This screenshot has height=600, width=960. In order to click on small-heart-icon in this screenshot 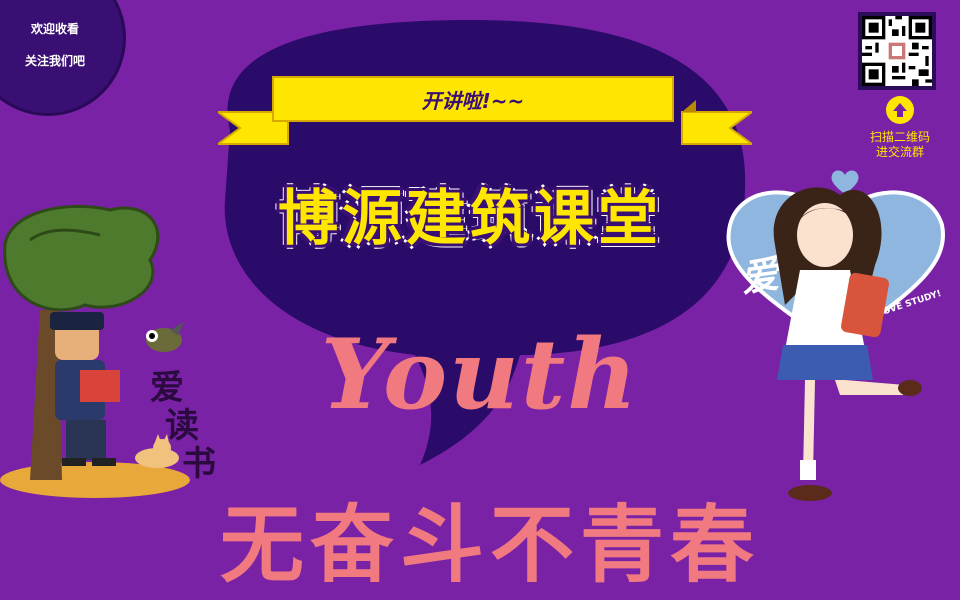, I will do `click(845, 182)`.